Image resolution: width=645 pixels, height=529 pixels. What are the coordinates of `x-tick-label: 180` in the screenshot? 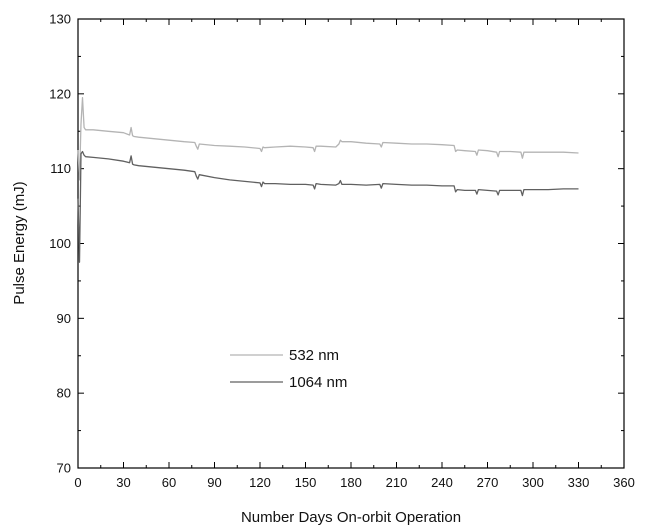 It's located at (351, 482).